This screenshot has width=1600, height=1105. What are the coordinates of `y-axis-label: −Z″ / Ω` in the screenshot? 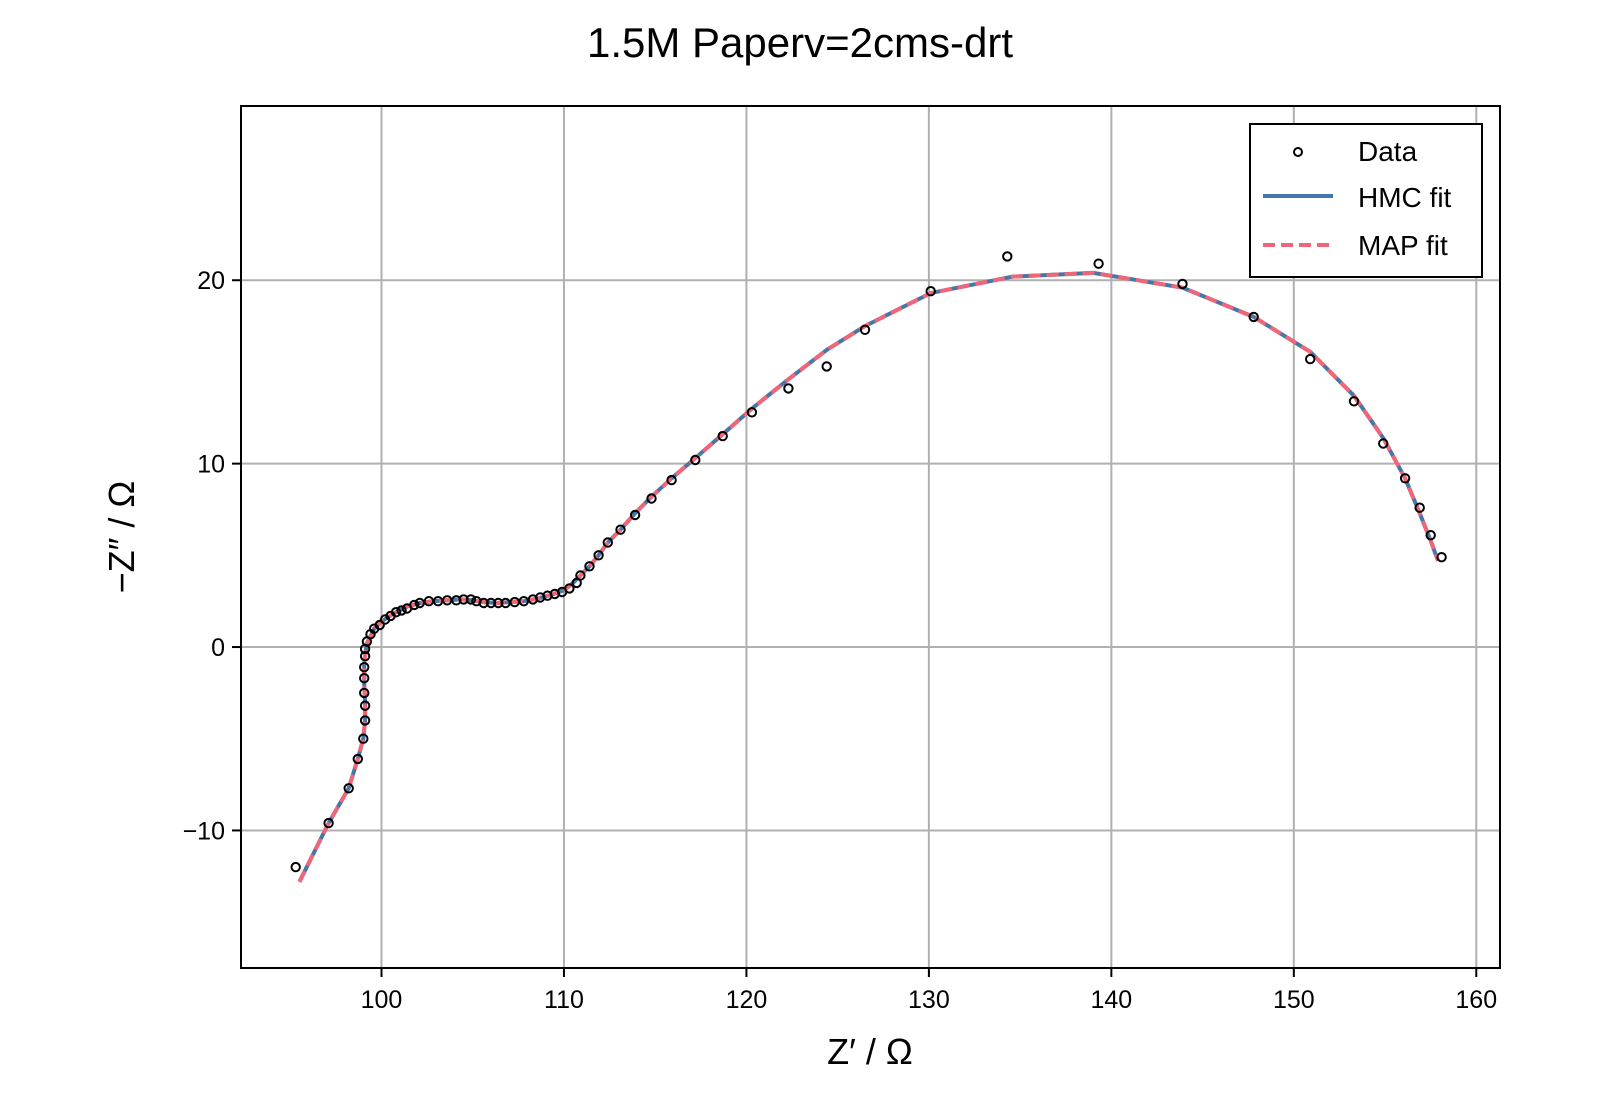 It's located at (121, 537).